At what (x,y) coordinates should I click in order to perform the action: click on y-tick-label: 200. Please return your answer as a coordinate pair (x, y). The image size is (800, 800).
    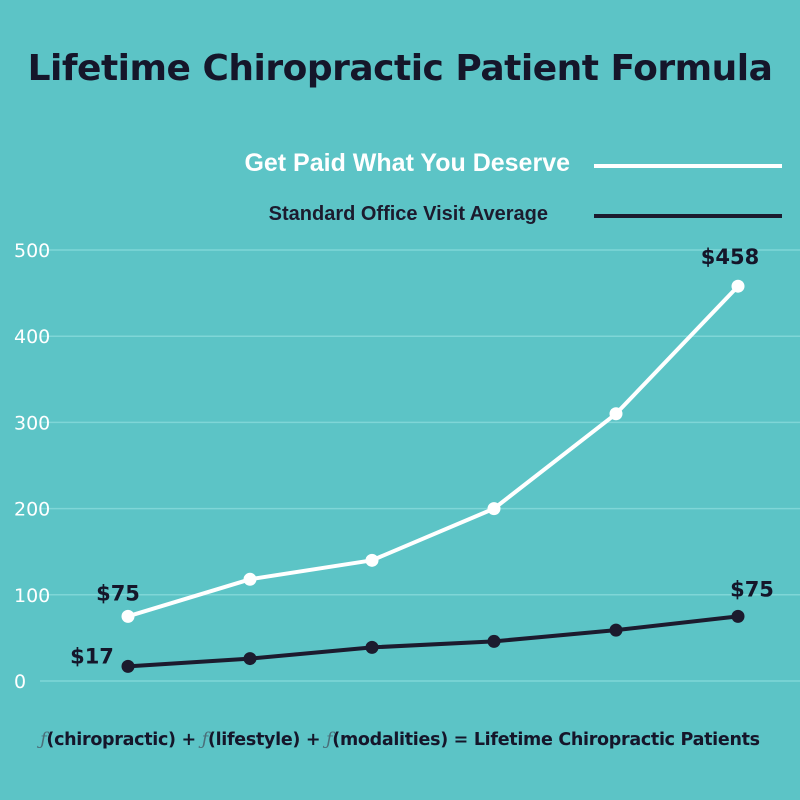
    Looking at the image, I should click on (32, 510).